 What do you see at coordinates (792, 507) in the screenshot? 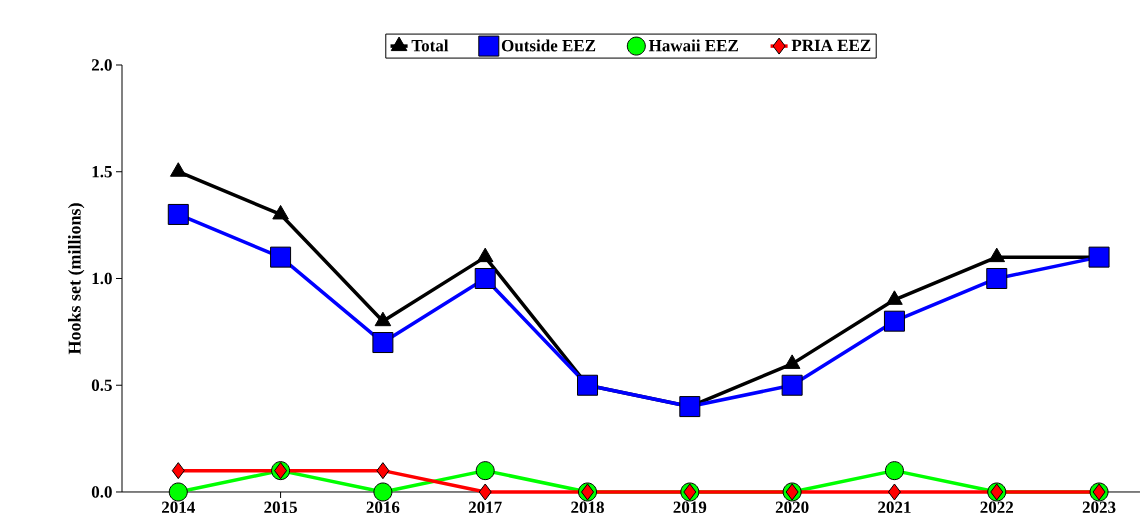
I see `x-tick-label: 2020` at bounding box center [792, 507].